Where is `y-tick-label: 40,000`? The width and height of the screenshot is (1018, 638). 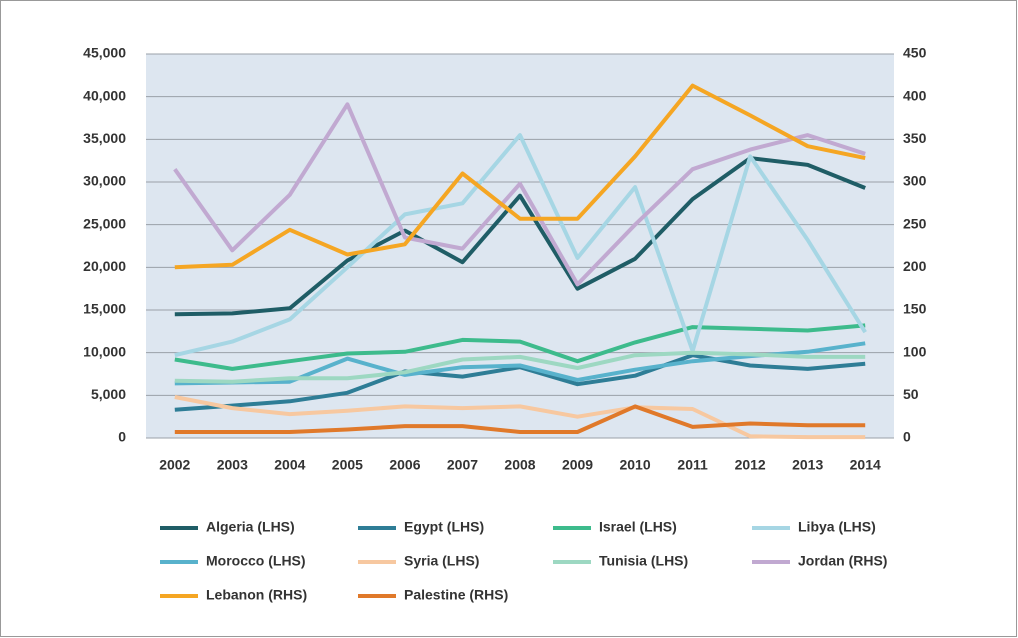
y-tick-label: 40,000 is located at coordinates (104, 95).